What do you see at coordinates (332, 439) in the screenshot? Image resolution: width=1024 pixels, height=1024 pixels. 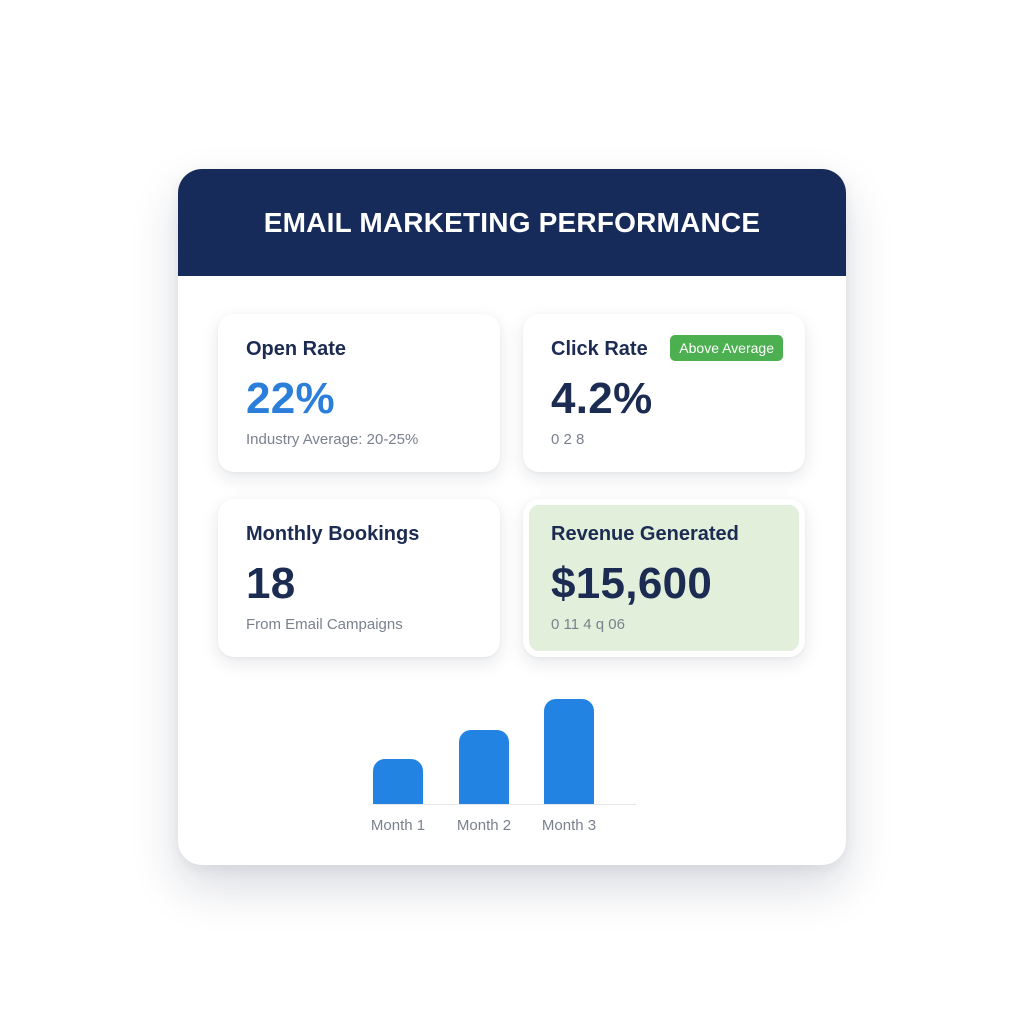 I see `open-rate-subtext: Industry Average: 20-25%` at bounding box center [332, 439].